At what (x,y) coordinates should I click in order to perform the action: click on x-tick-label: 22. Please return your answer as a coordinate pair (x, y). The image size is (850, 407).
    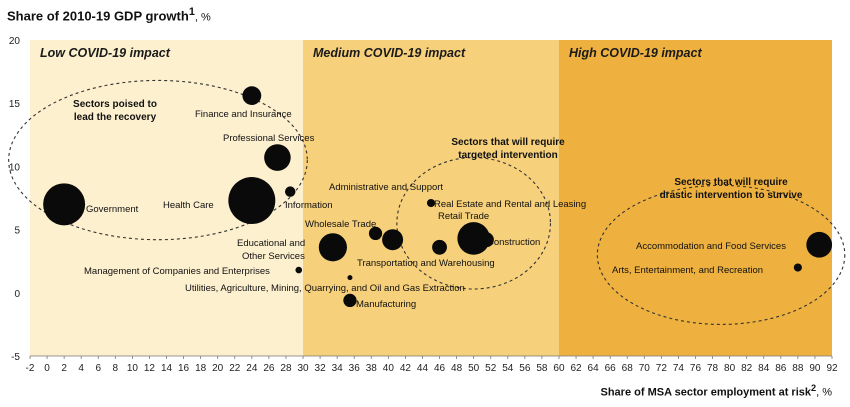
    Looking at the image, I should click on (235, 368).